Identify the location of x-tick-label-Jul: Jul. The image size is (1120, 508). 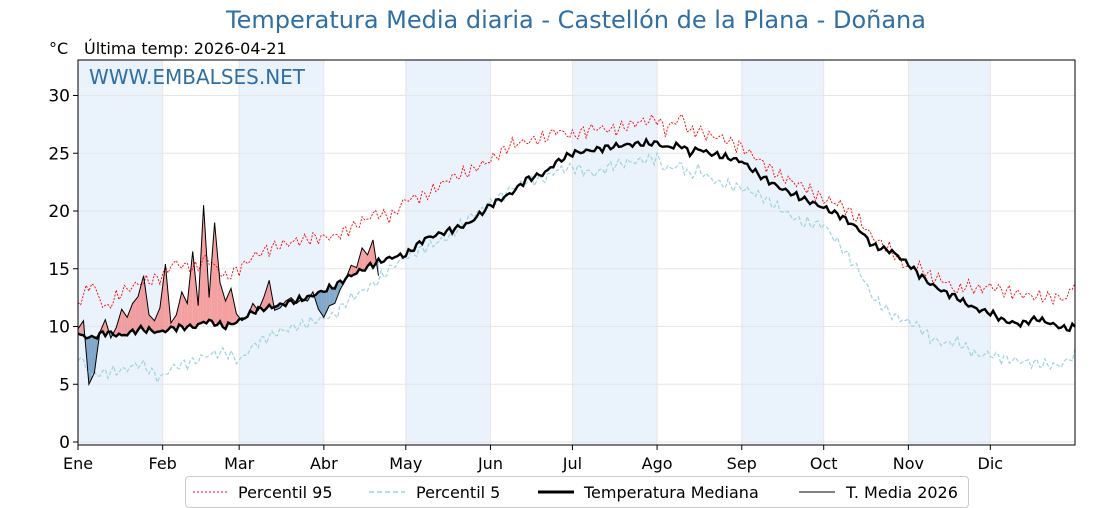
(572, 463).